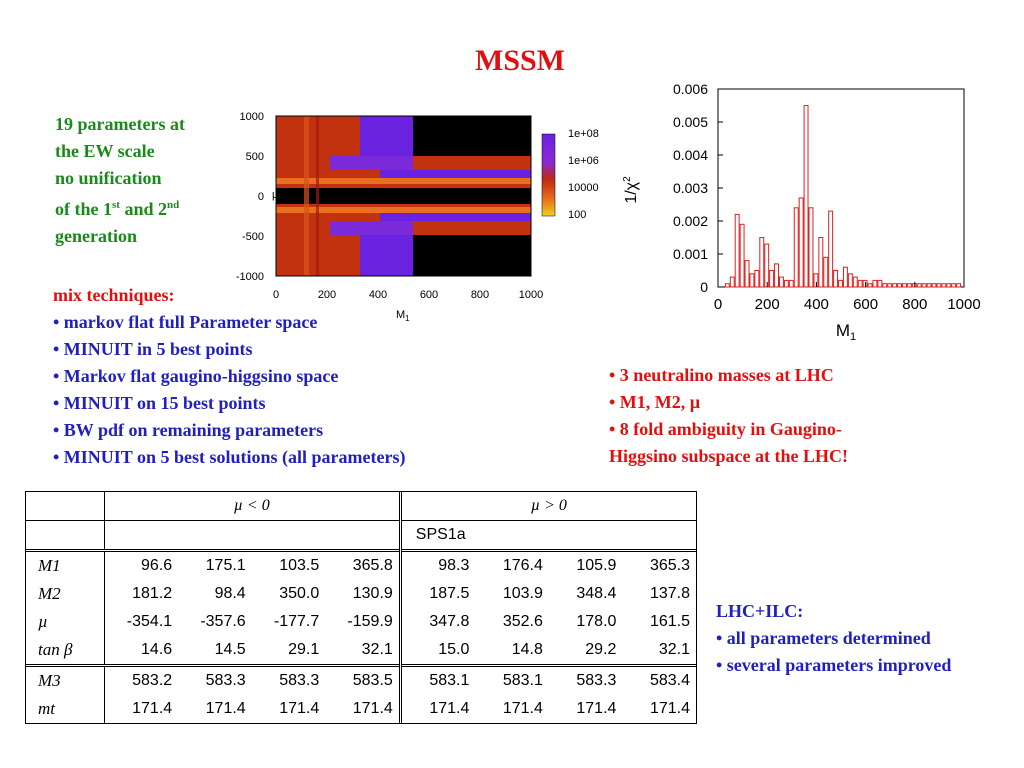 This screenshot has width=1024, height=768. I want to click on hist-bars, so click(843, 196).